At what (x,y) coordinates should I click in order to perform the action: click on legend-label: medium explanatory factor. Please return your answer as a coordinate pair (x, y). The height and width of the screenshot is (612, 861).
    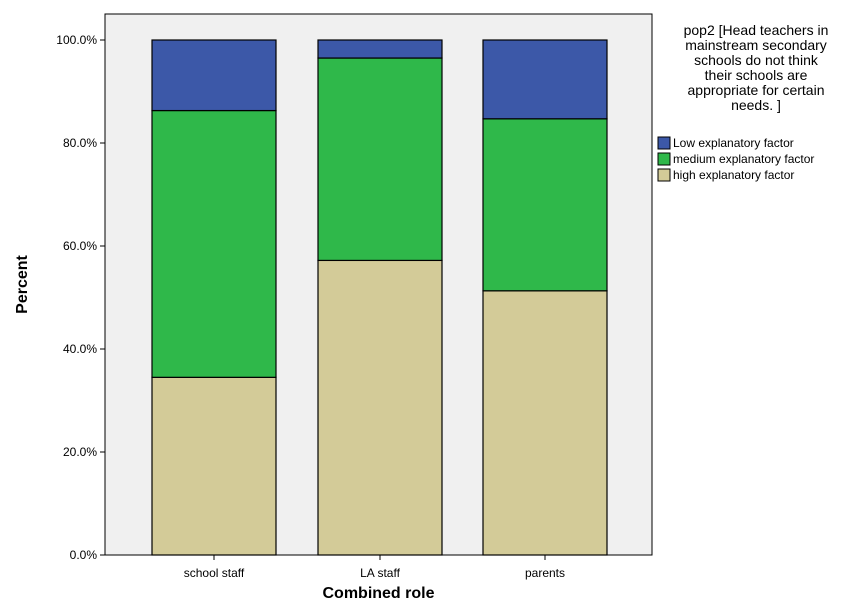
    Looking at the image, I should click on (743, 159).